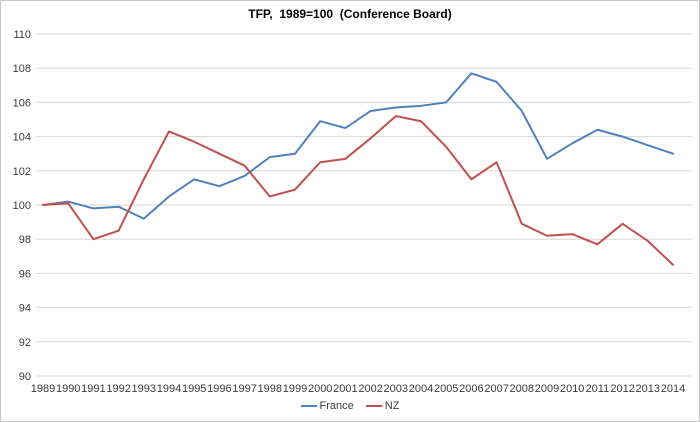 This screenshot has width=700, height=422. What do you see at coordinates (345, 389) in the screenshot?
I see `x-tick-label: 2001` at bounding box center [345, 389].